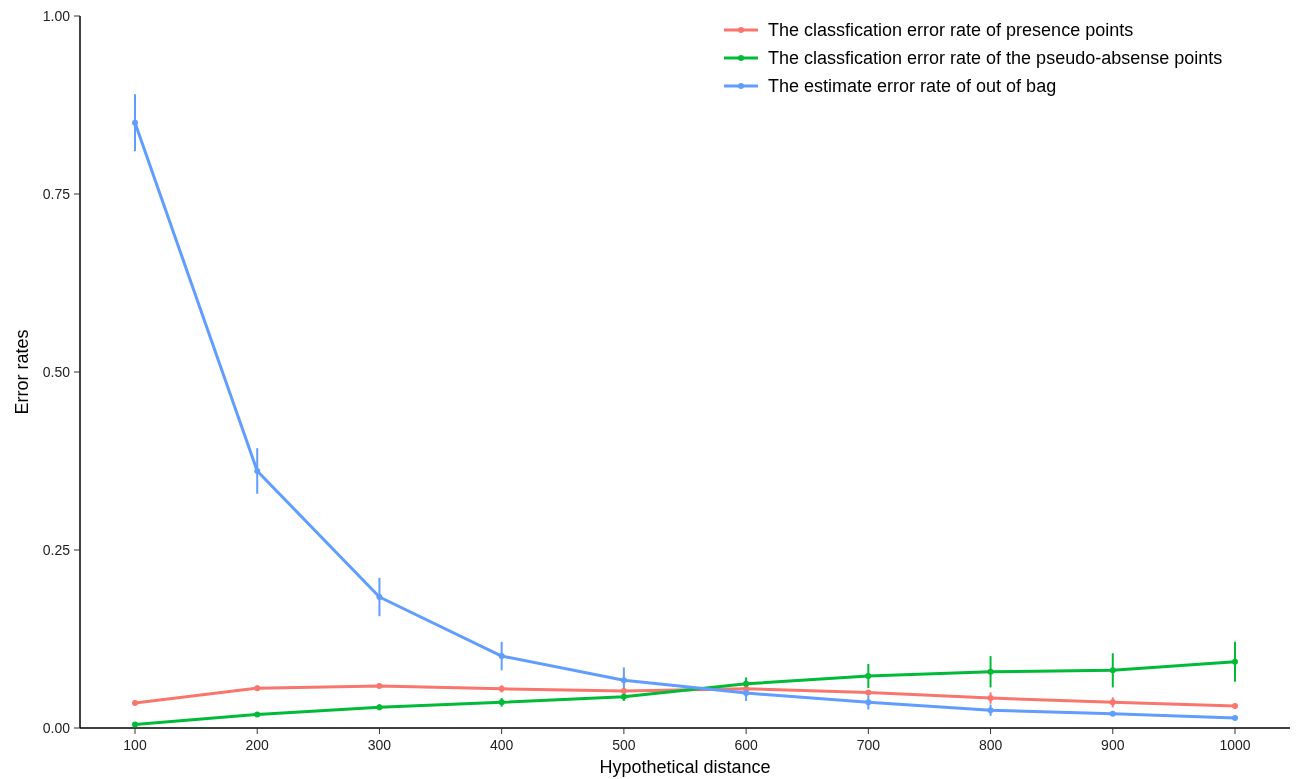 The height and width of the screenshot is (779, 1304). Describe the element at coordinates (56, 194) in the screenshot. I see `y-tick-label: 0.75` at that location.